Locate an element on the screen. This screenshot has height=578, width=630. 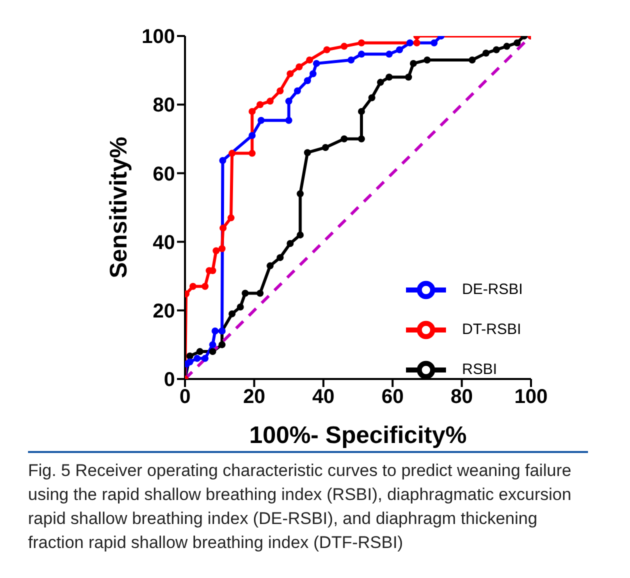
legend-label: RSBI is located at coordinates (480, 369).